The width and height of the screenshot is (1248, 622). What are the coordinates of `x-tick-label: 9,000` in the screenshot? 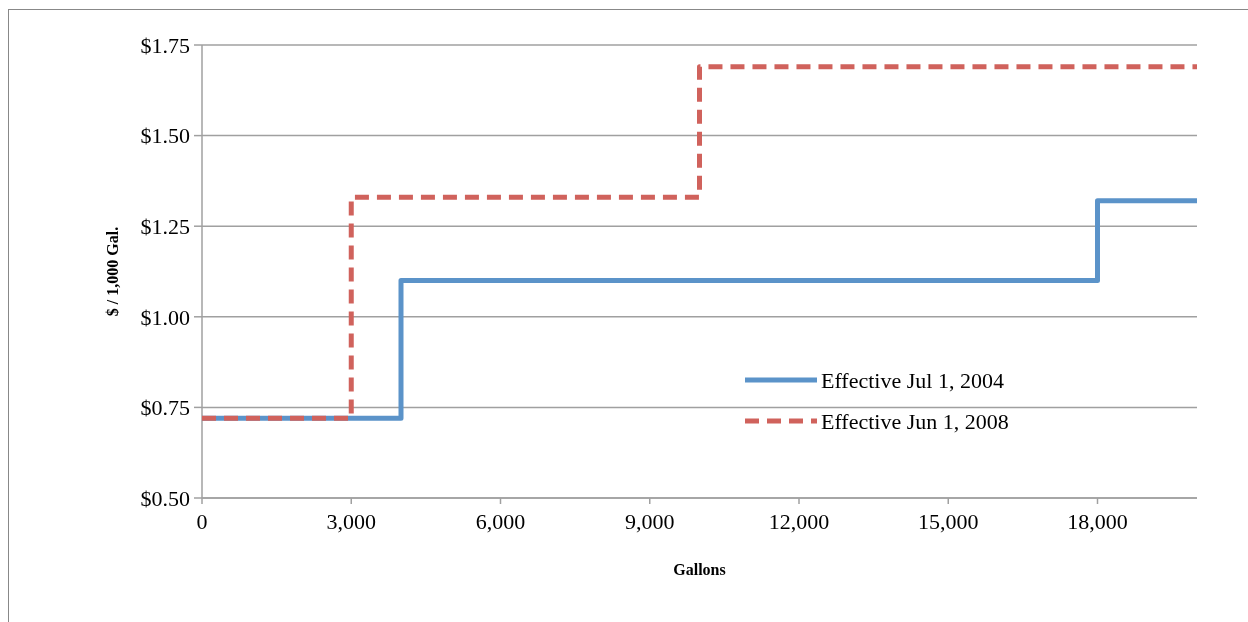 It's located at (650, 521).